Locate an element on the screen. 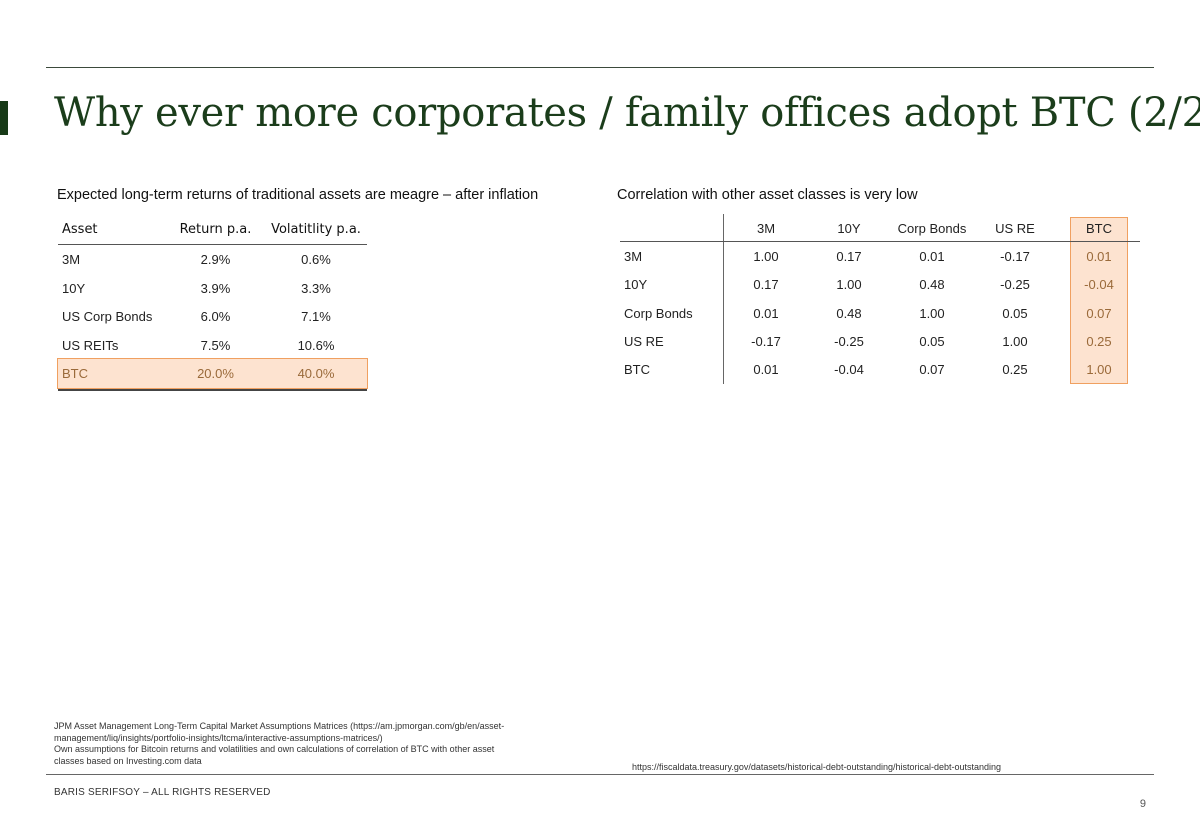 This screenshot has height=831, width=1200. corr-value-btc: 0.07 is located at coordinates (1099, 313).